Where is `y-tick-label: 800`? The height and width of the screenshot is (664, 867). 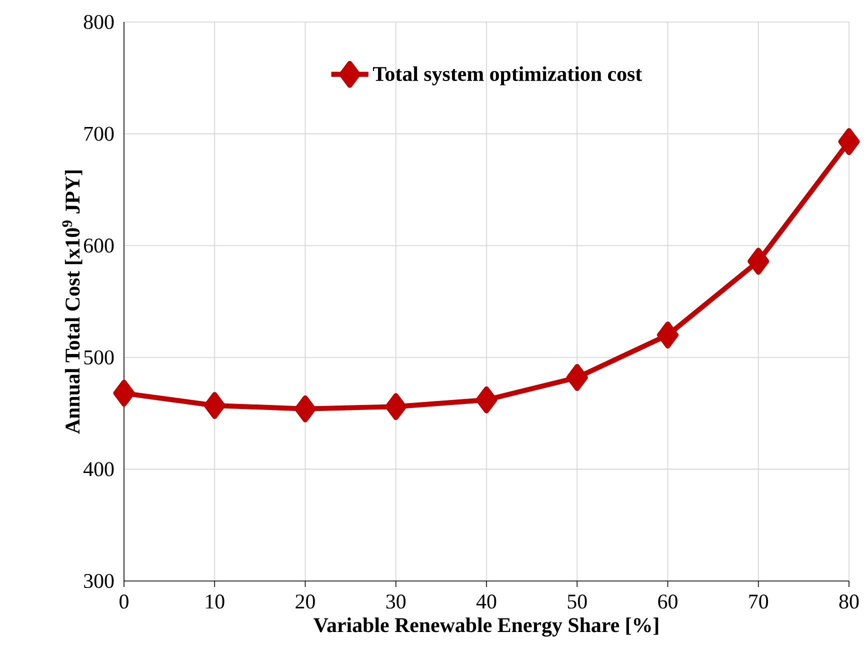 y-tick-label: 800 is located at coordinates (99, 22).